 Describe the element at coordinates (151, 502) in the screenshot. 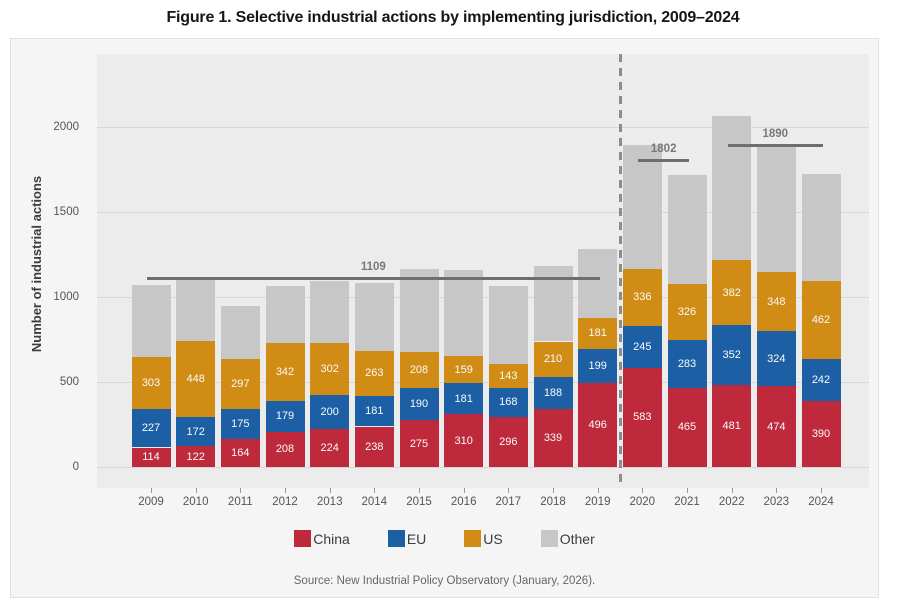

I see `x-tick-label-2009: 2009` at that location.